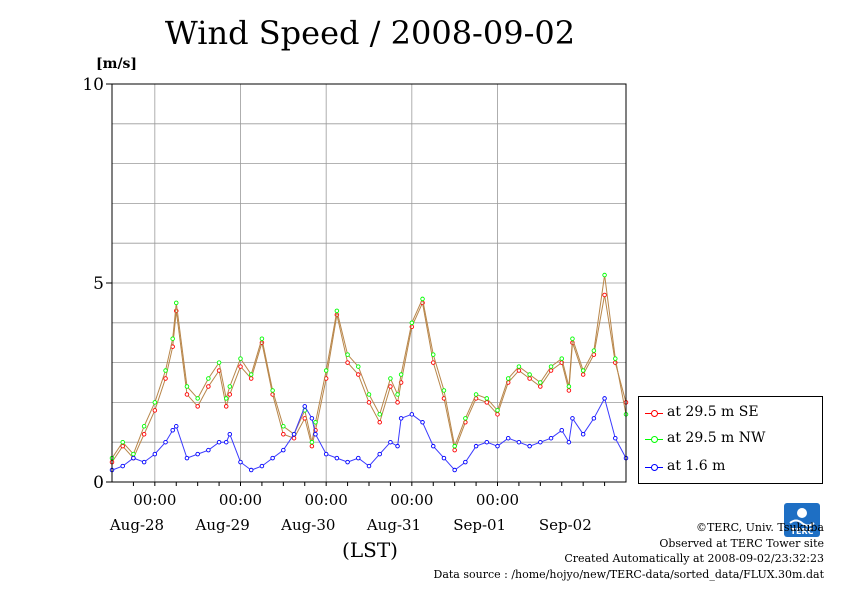 This screenshot has width=842, height=595. I want to click on y-tick-label: 5, so click(98, 284).